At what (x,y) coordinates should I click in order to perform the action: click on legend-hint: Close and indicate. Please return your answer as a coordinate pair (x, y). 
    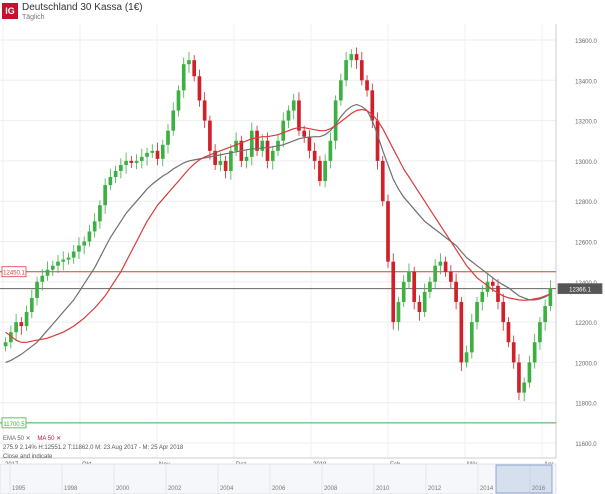
    Looking at the image, I should click on (28, 457).